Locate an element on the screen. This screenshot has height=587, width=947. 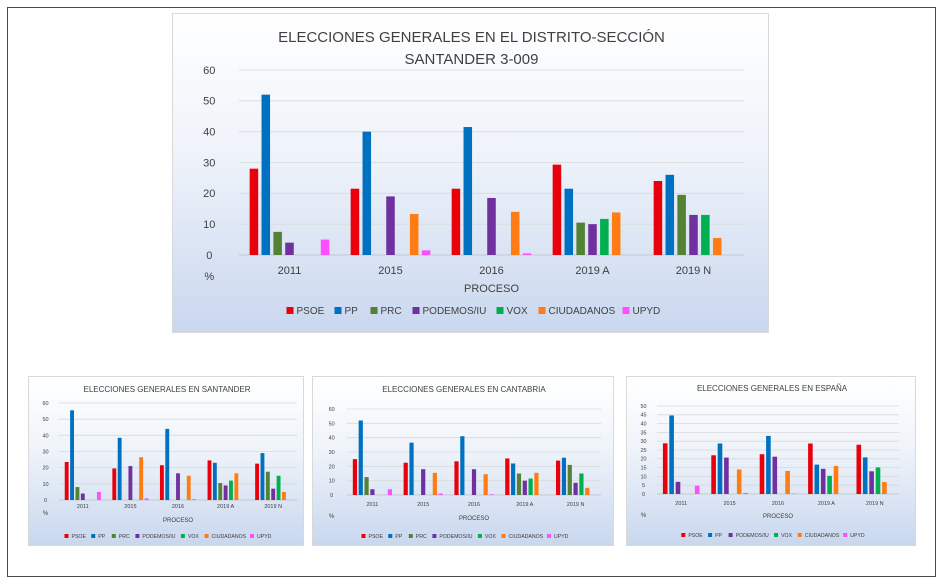
x-tick-label: 2019 A is located at coordinates (524, 505).